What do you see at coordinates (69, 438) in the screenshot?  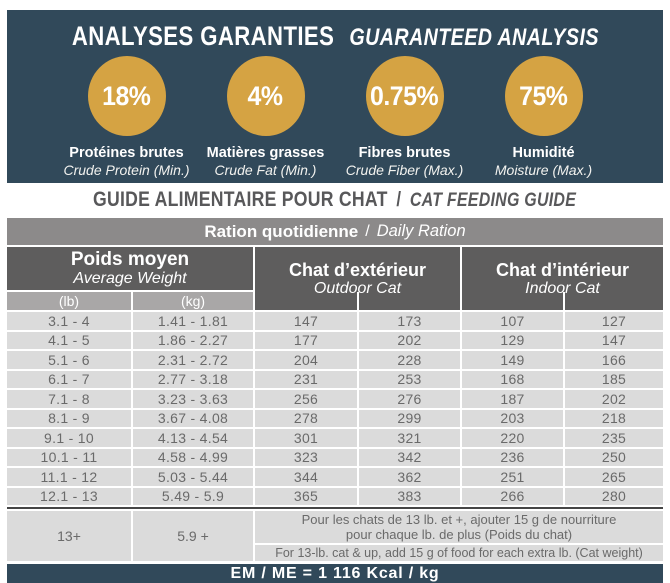 I see `cell-weight-lb: 9.1 - 10` at bounding box center [69, 438].